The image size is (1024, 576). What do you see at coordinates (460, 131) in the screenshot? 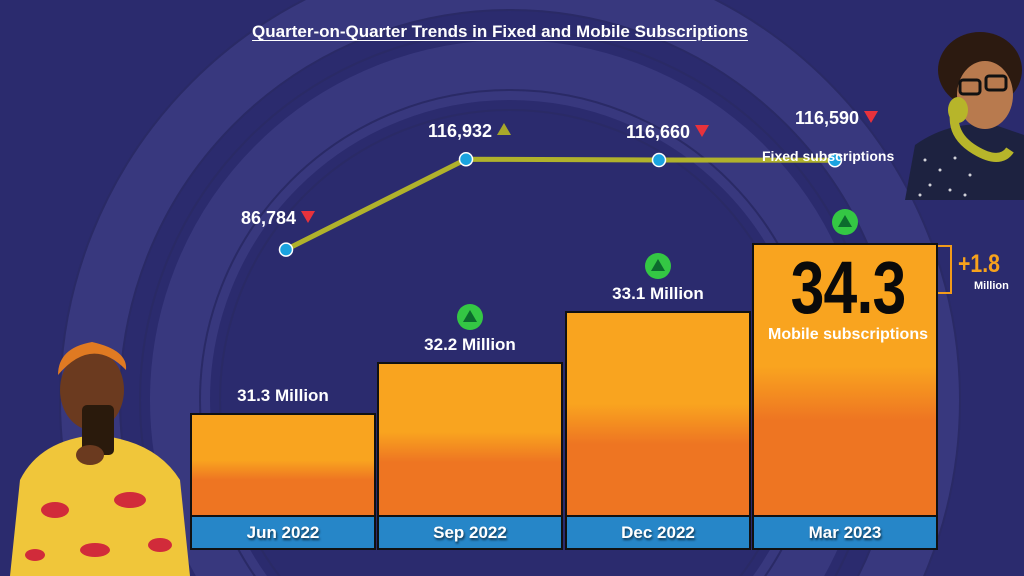
I see `fixed-value-text: 116,932` at bounding box center [460, 131].